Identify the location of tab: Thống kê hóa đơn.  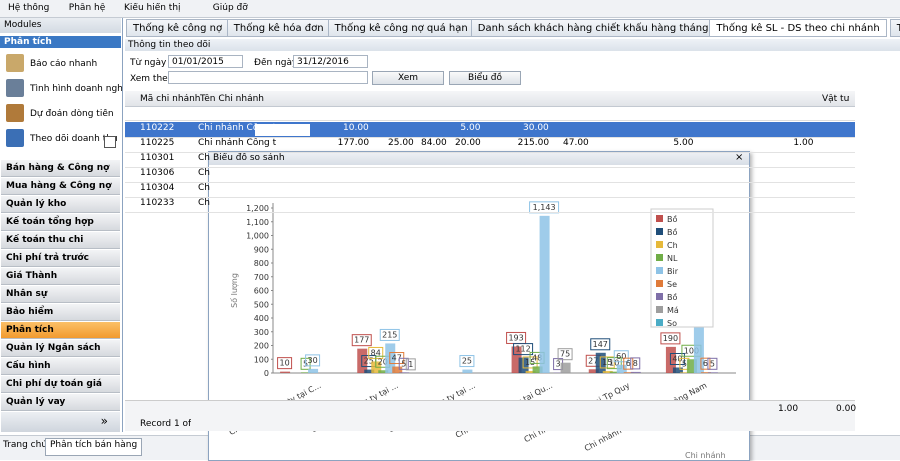
(279, 28).